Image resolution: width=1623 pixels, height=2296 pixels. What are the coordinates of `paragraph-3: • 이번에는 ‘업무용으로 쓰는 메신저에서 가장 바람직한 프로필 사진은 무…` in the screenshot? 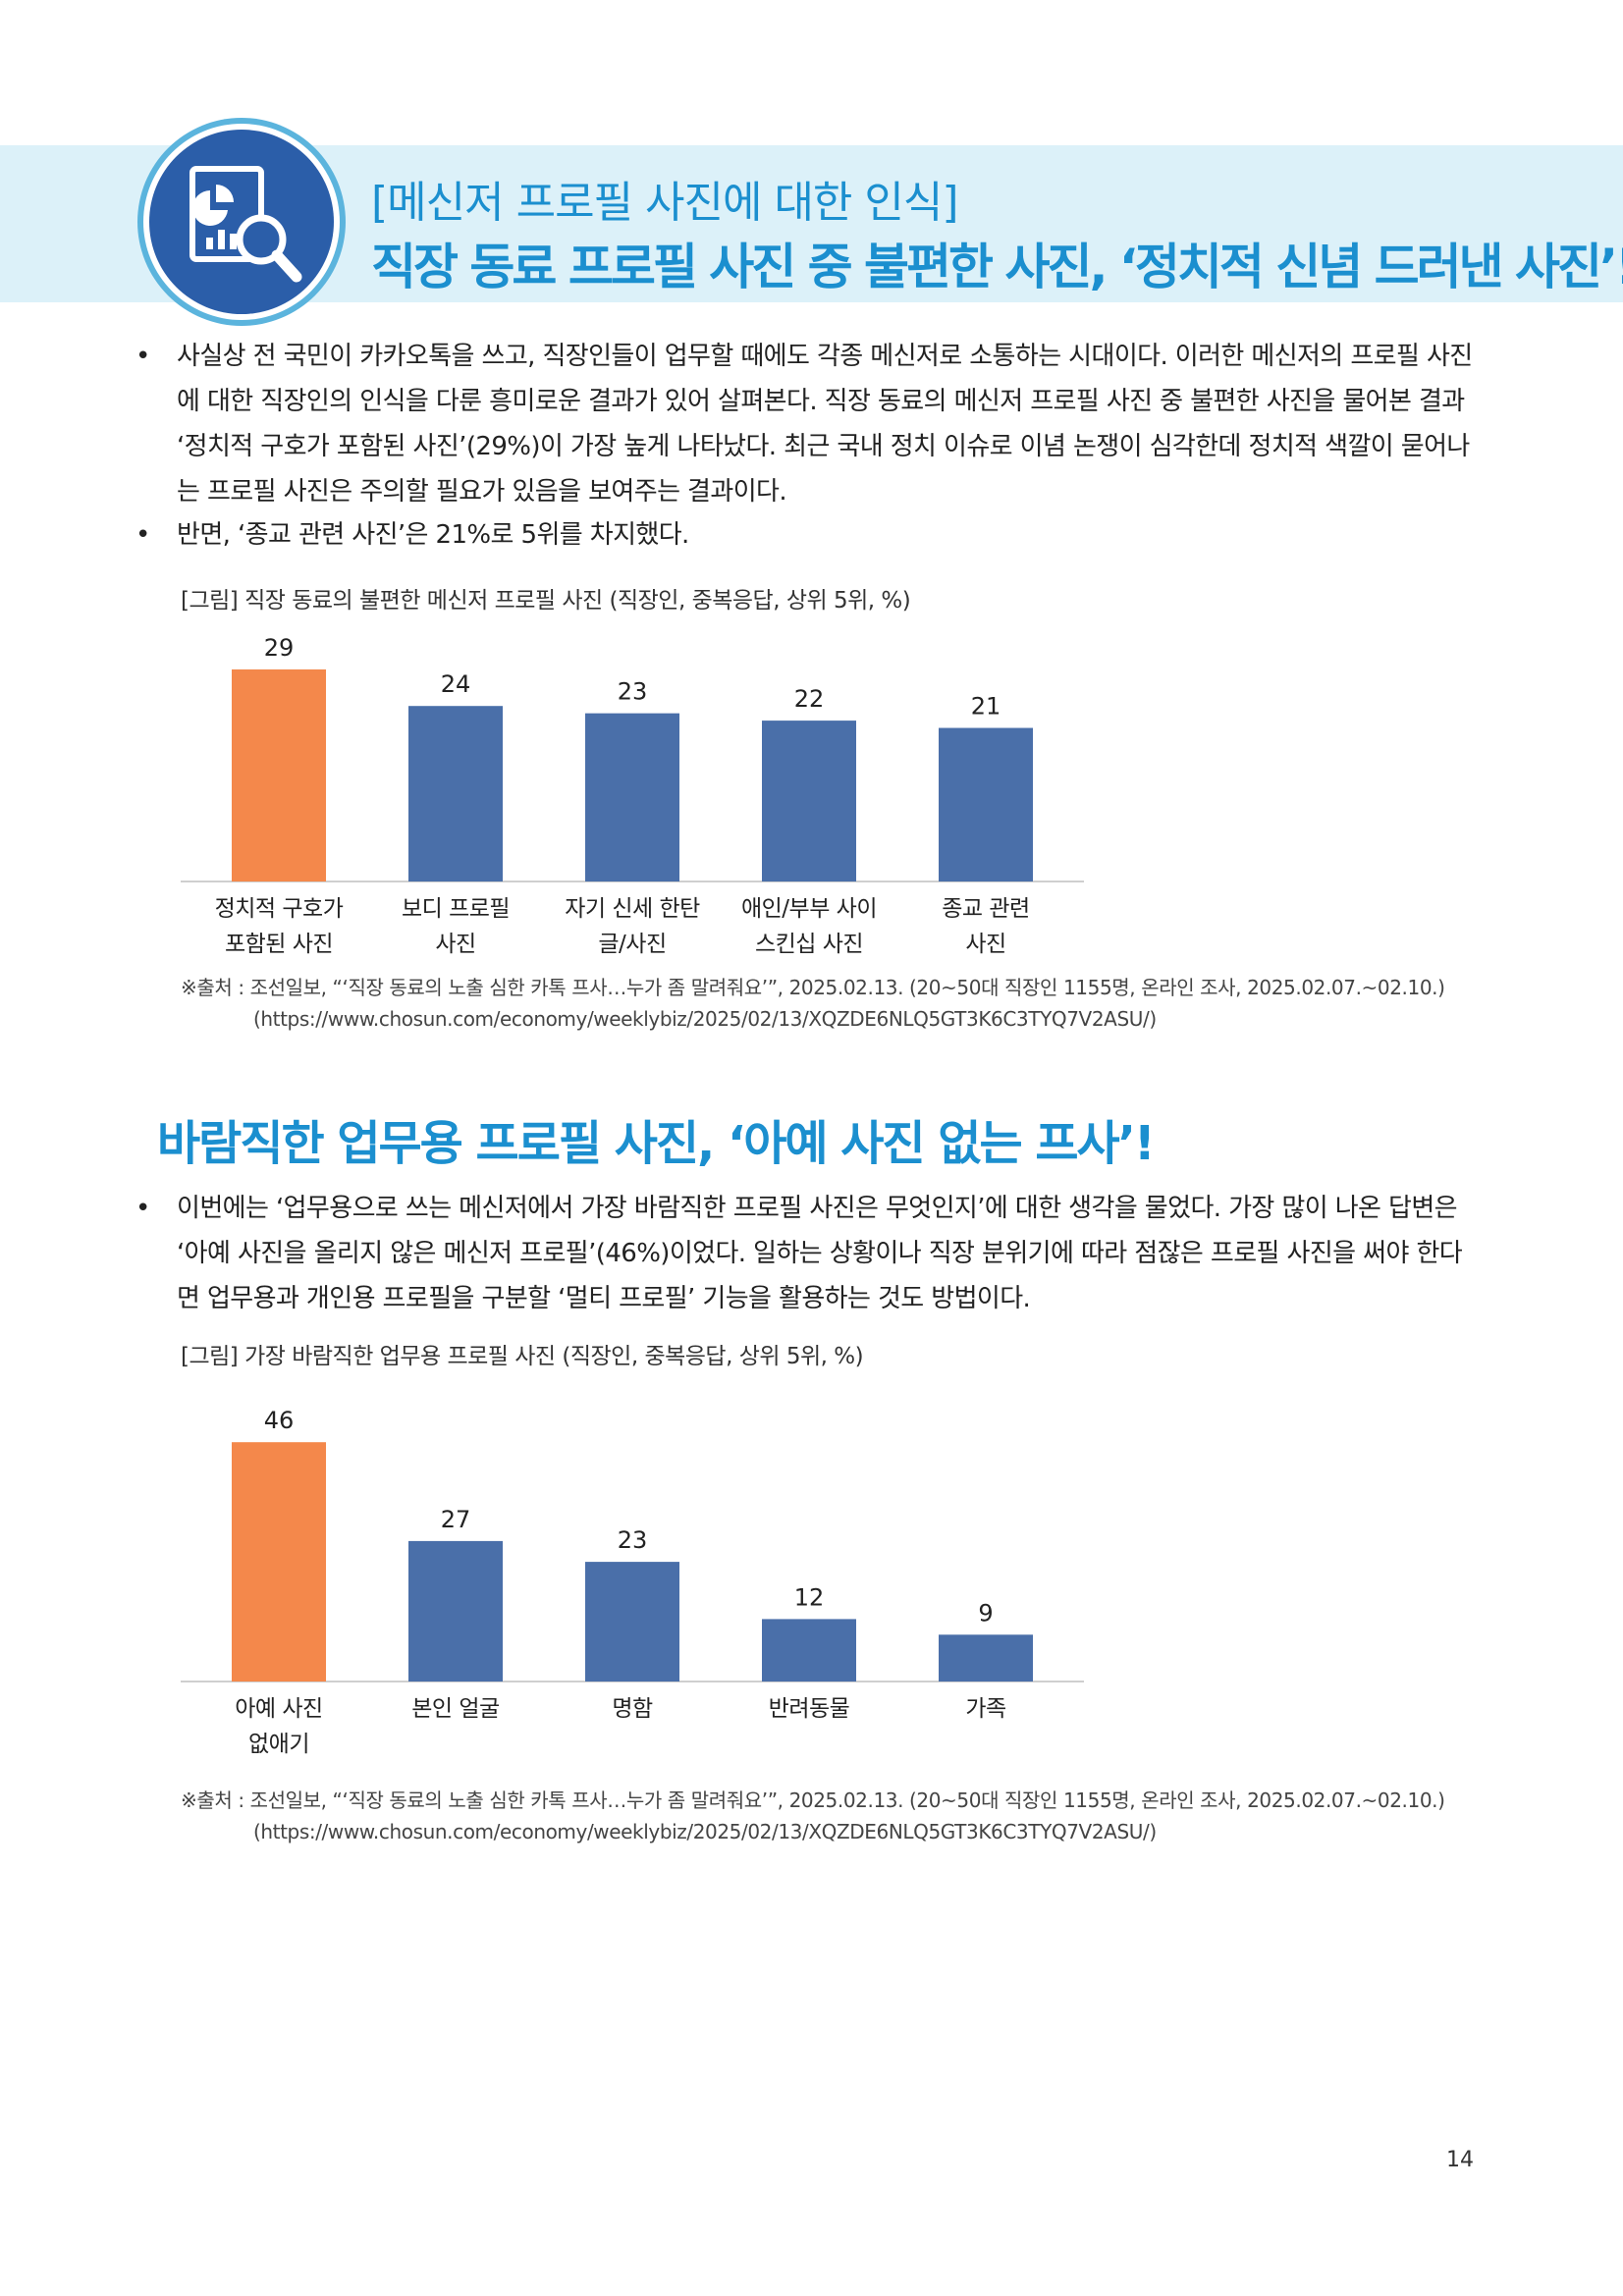 It's located at (804, 1253).